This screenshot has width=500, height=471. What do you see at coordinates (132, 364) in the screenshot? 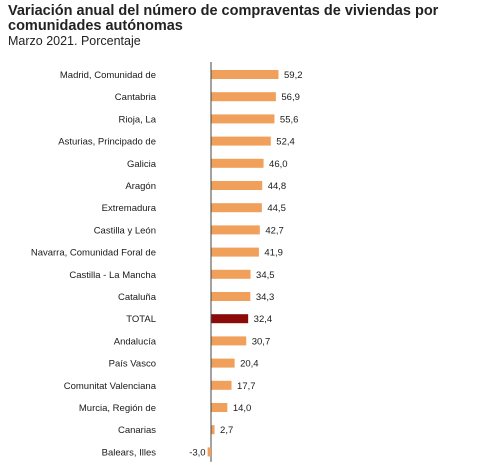
I see `category-label: País Vasco` at bounding box center [132, 364].